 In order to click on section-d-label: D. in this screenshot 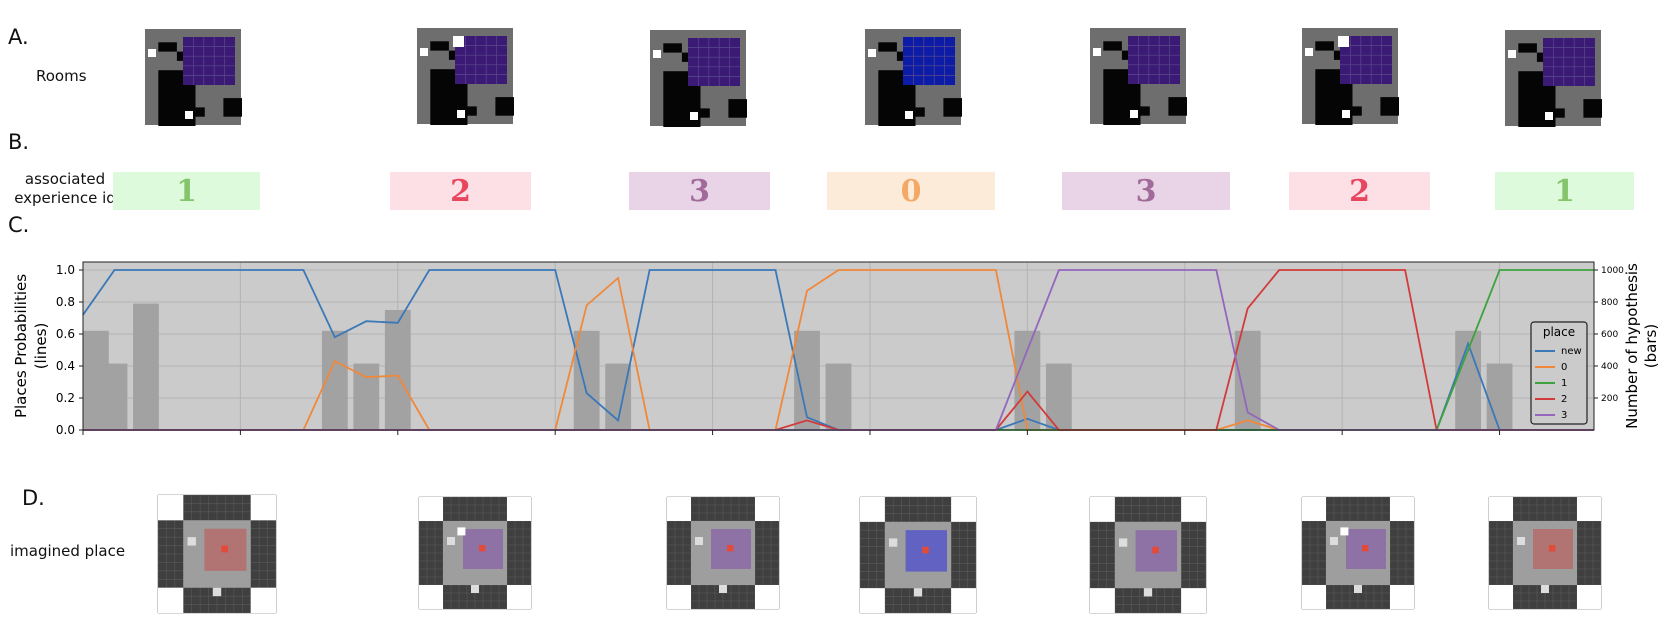, I will do `click(33, 498)`.